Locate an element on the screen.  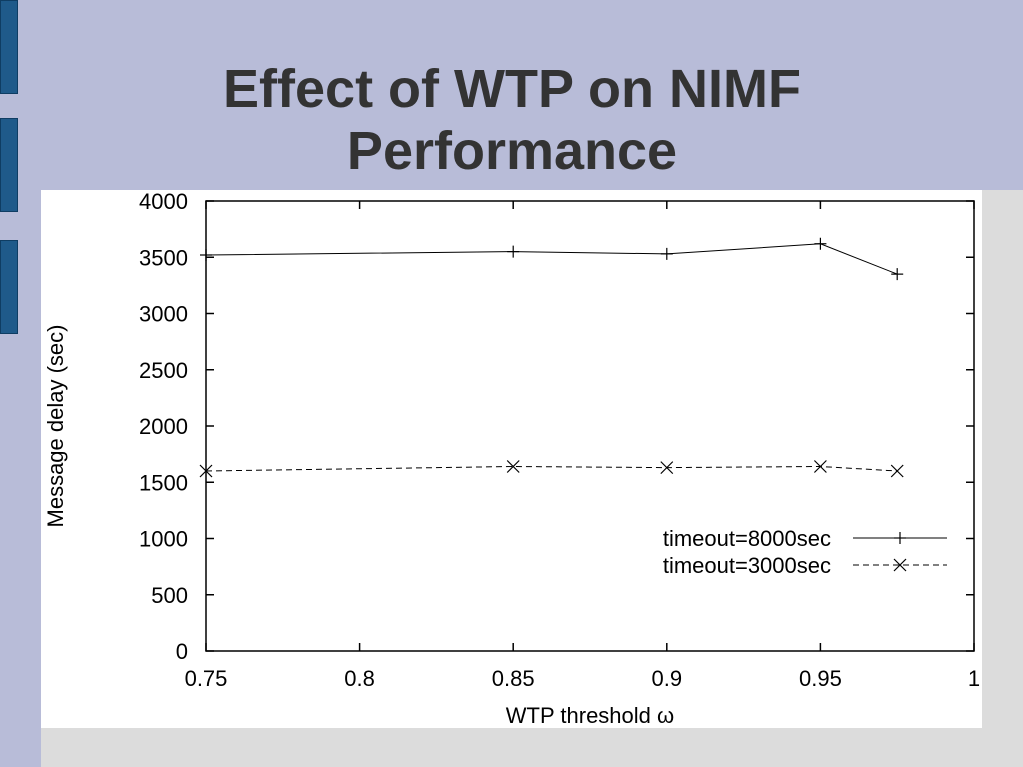
x-tick-label: 0.9 is located at coordinates (667, 678).